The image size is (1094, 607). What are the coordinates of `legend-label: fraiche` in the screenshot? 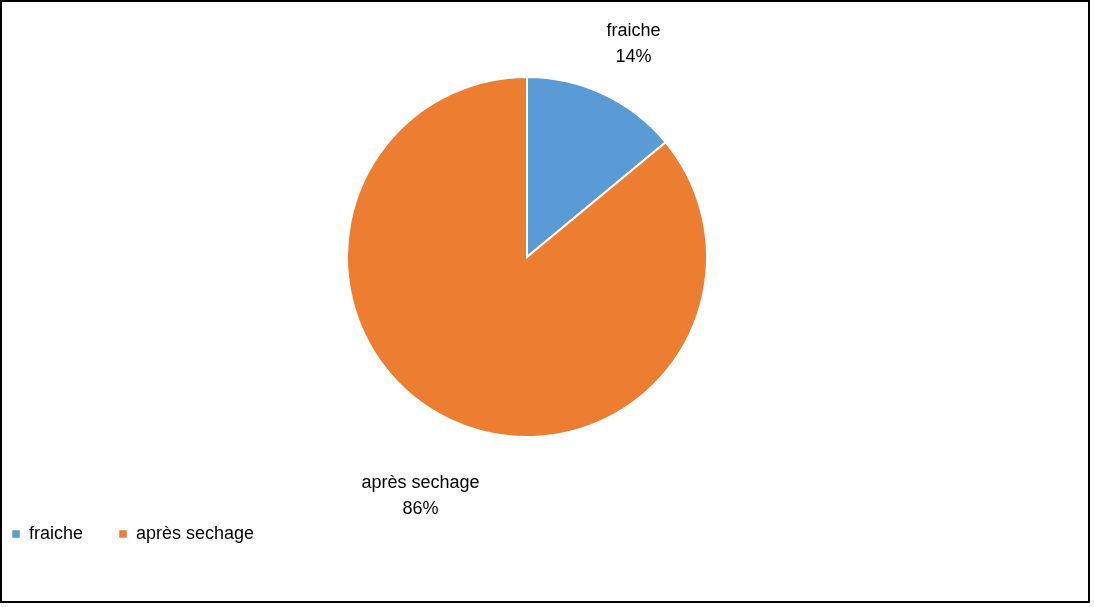 It's located at (56, 533).